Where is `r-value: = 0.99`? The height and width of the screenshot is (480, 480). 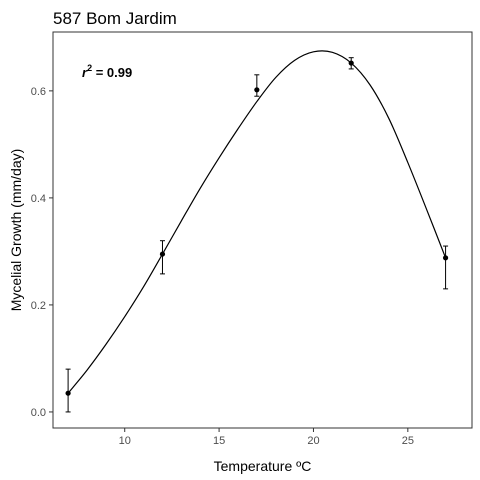 r-value: = 0.99 is located at coordinates (112, 72).